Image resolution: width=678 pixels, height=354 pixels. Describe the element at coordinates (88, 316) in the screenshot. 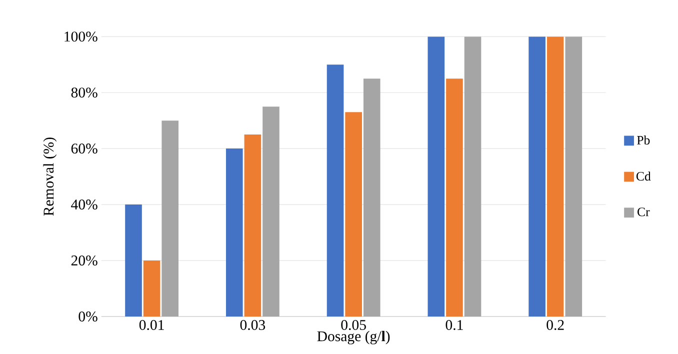

I see `y-tick-label: 0%` at that location.